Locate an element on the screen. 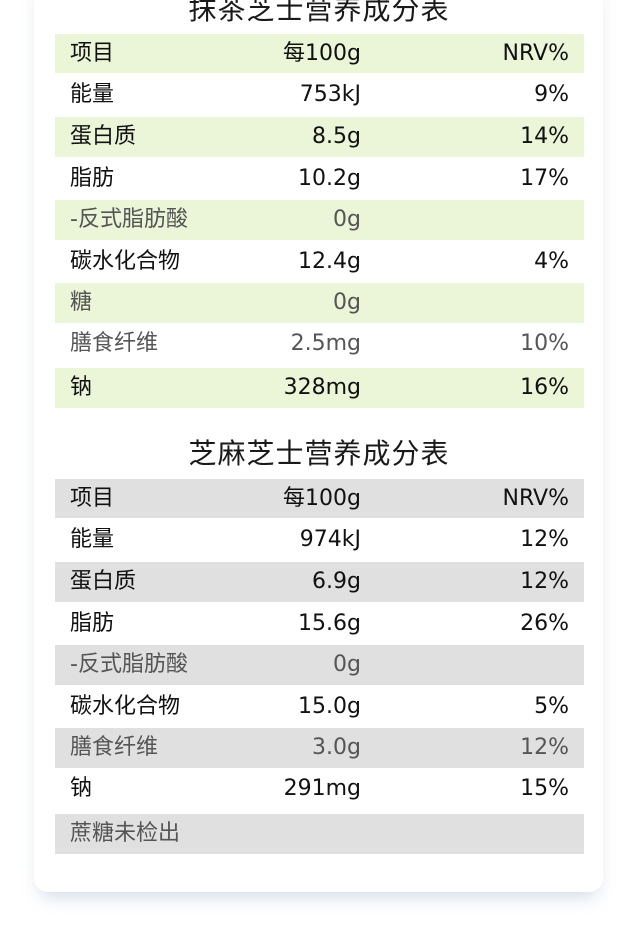  row-value: 15.0g is located at coordinates (329, 706).